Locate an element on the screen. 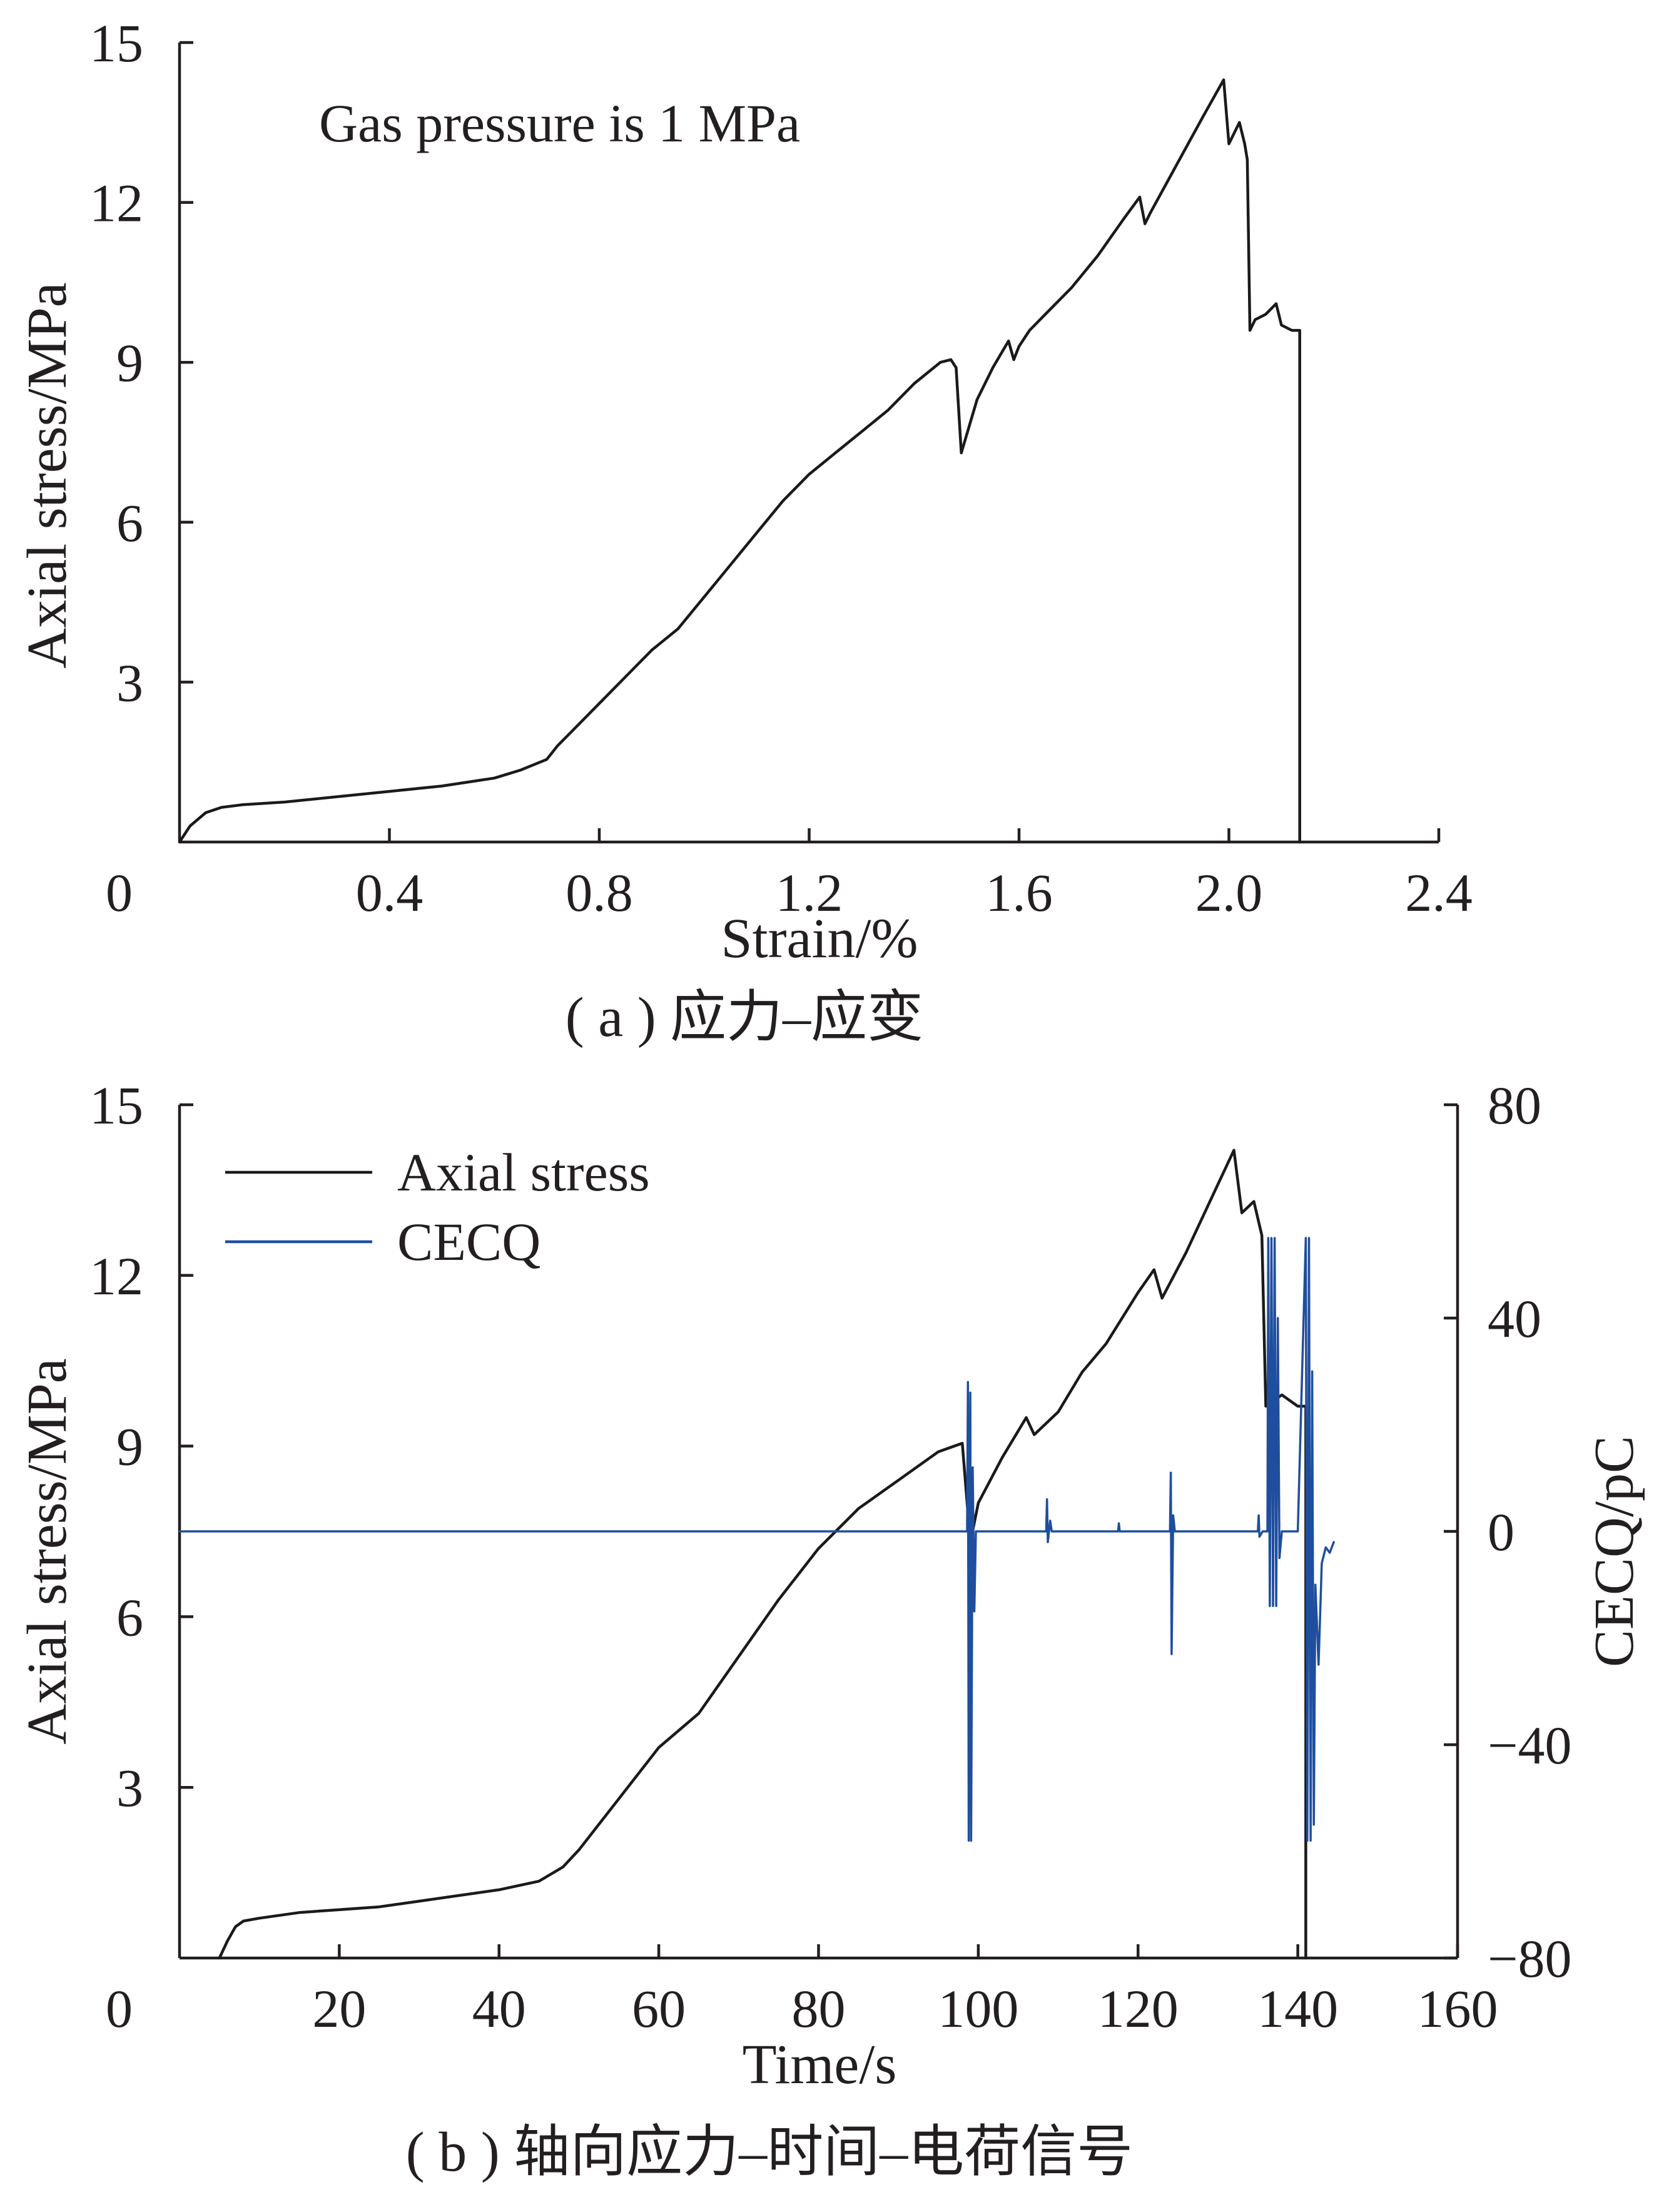 Image resolution: width=1674 pixels, height=2212 pixels. panel-a-y-axis-title: Axial stress/MPa is located at coordinates (47, 475).